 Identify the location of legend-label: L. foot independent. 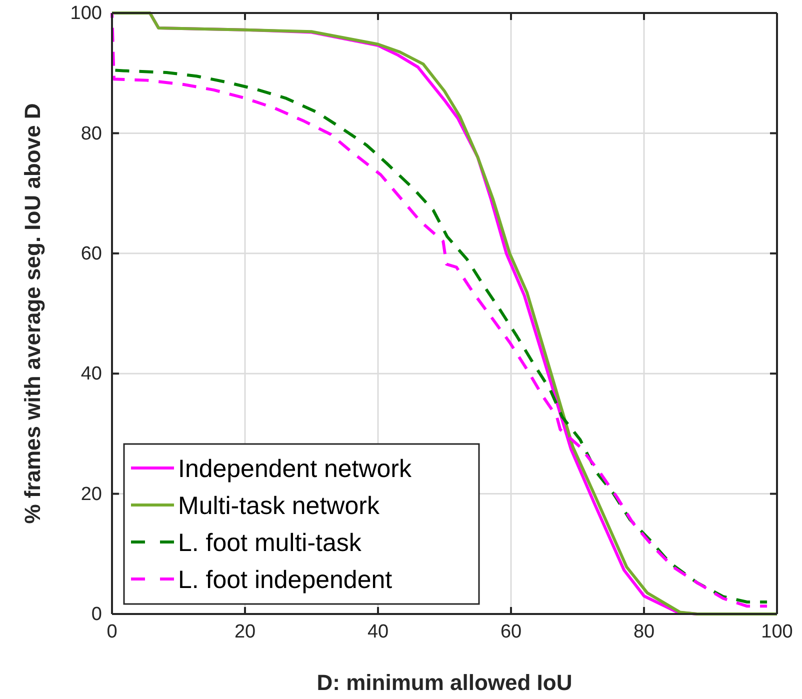
(285, 580).